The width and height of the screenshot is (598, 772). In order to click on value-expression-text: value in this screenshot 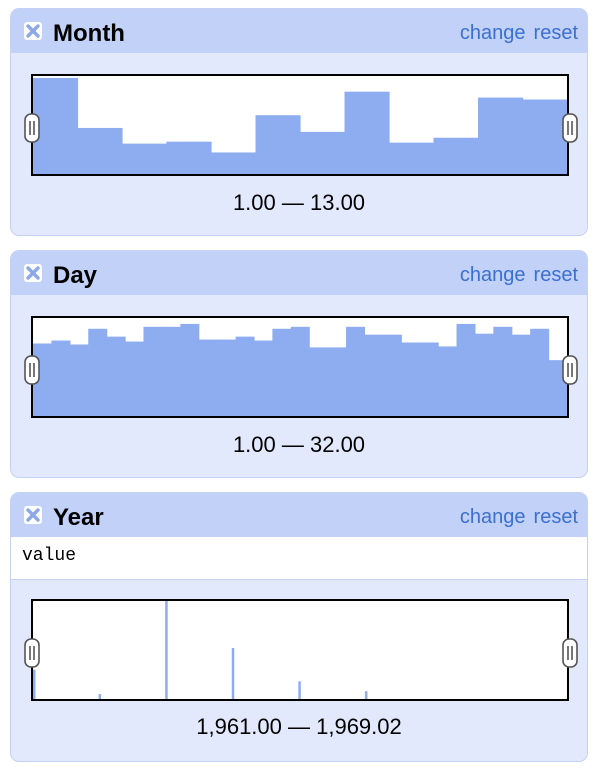, I will do `click(49, 556)`.